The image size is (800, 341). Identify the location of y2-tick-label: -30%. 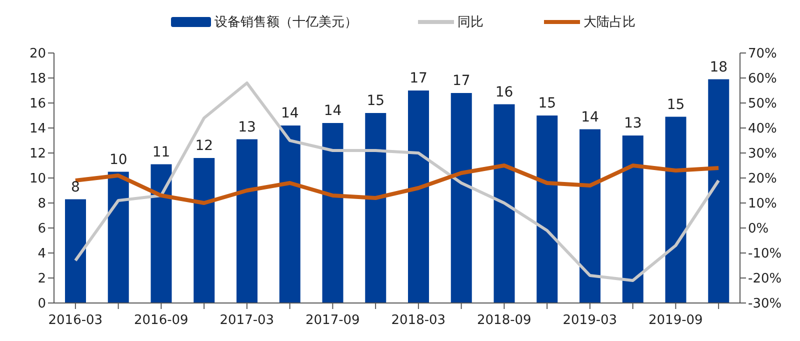
(765, 304).